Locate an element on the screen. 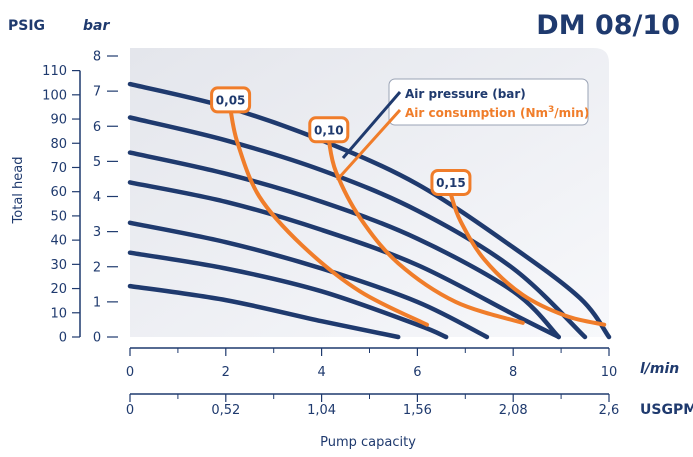  x-tick-label: 6 is located at coordinates (417, 372).